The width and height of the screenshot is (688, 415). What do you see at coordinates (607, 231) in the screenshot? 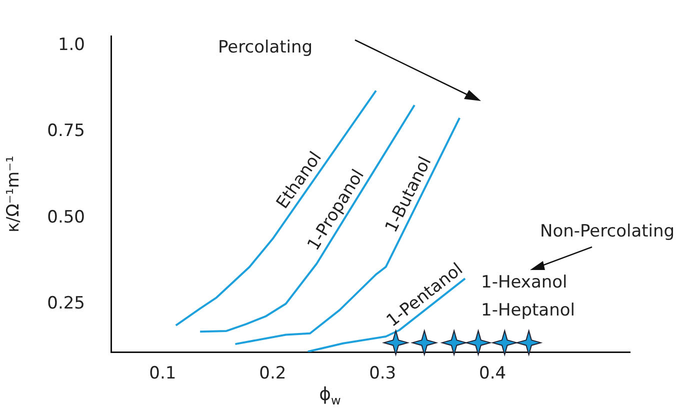
I see `annotation: Non-Percolating` at bounding box center [607, 231].